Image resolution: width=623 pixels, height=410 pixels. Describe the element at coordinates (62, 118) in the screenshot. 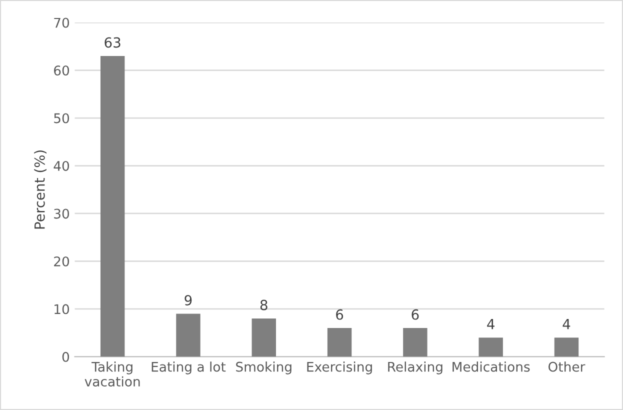

I see `y-tick-label: 50` at that location.